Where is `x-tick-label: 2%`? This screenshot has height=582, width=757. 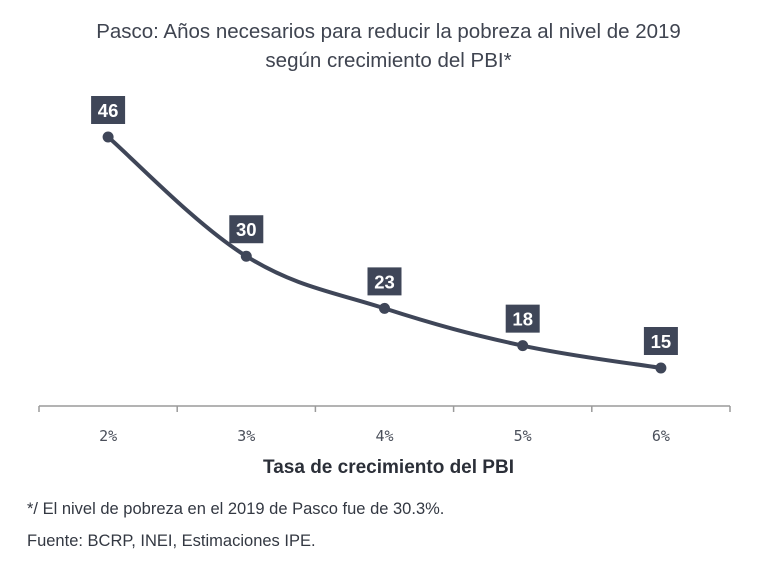 x-tick-label: 2% is located at coordinates (108, 436).